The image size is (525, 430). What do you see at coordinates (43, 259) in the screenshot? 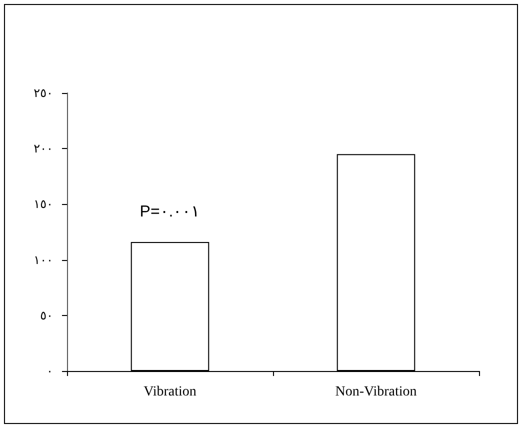
I see `y-tick-label: ١٠٠` at bounding box center [43, 259].